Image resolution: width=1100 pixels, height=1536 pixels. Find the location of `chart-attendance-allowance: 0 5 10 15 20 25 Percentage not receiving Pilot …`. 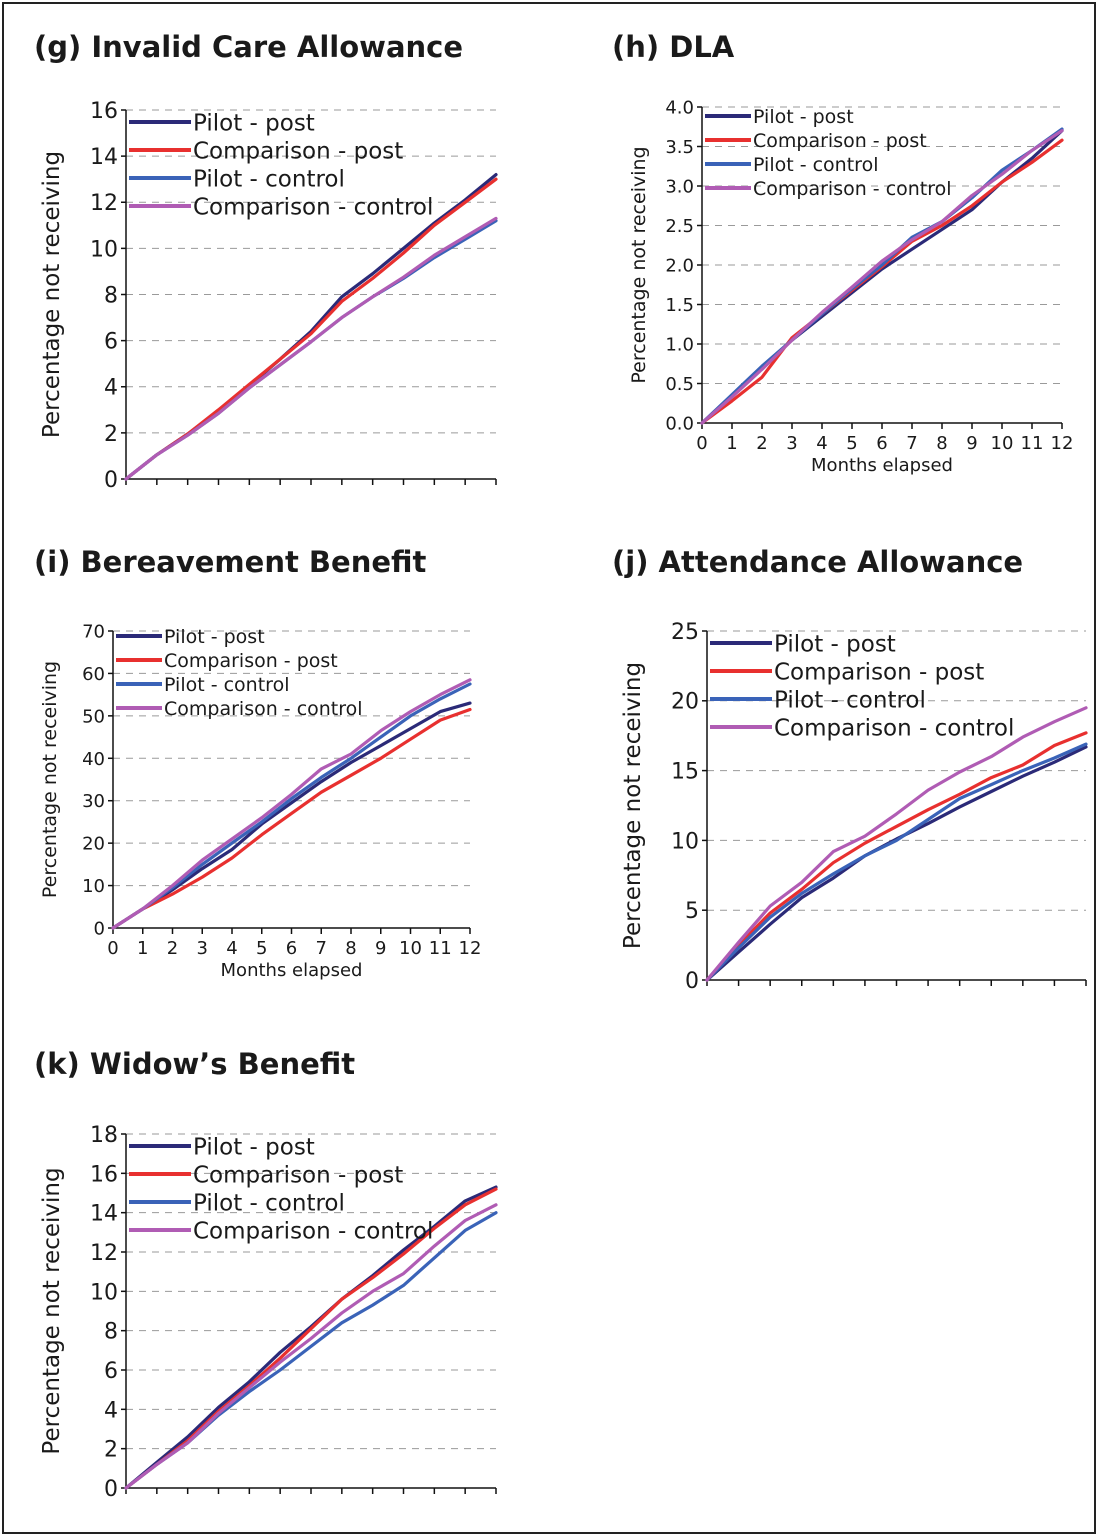

chart-attendance-allowance: 0 5 10 15 20 25 Percentage not receiving Pilot … is located at coordinates (854, 807).